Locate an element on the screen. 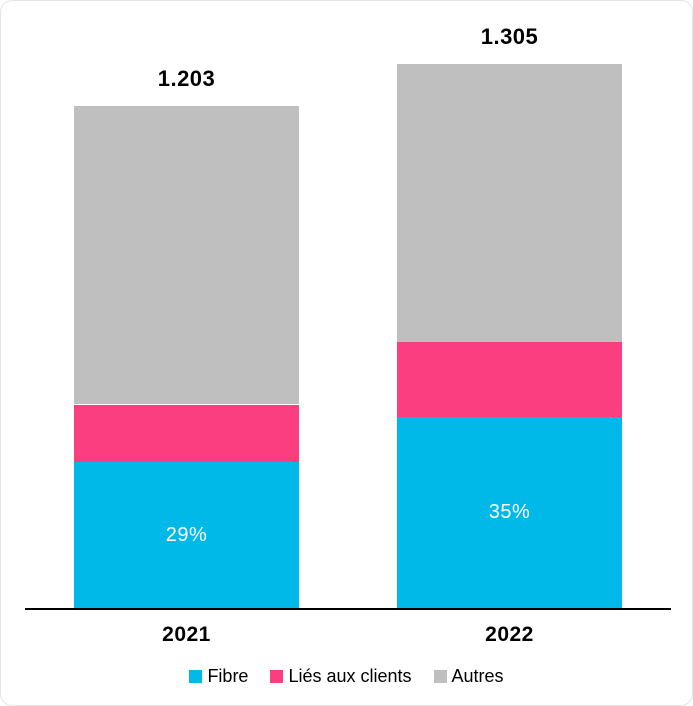 Image resolution: width=693 pixels, height=706 pixels. legend-item-fibre: Fibre is located at coordinates (218, 676).